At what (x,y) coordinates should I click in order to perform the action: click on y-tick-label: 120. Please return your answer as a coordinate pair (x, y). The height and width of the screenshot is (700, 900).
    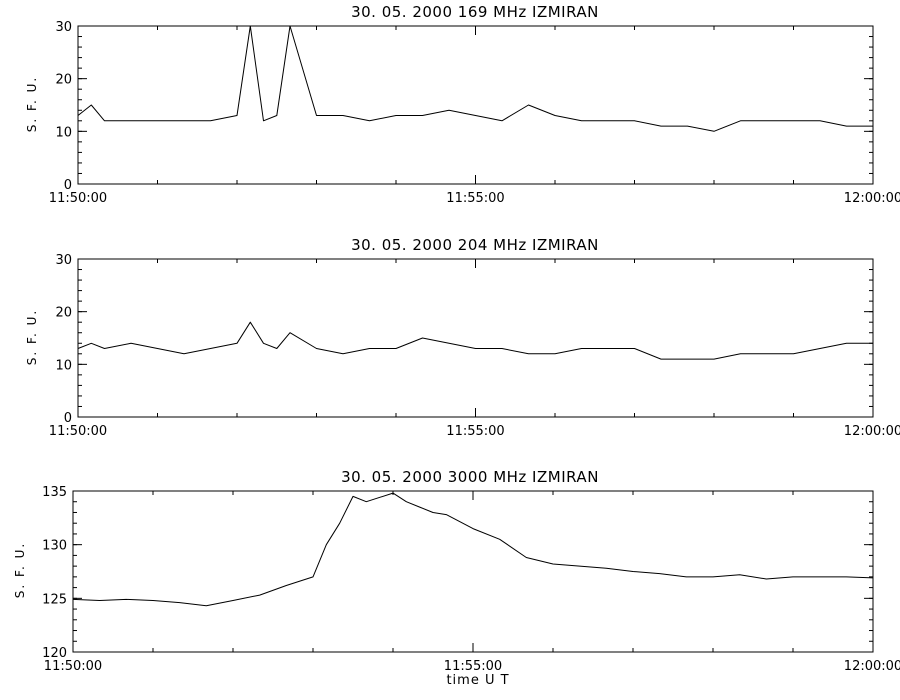
    Looking at the image, I should click on (54, 653).